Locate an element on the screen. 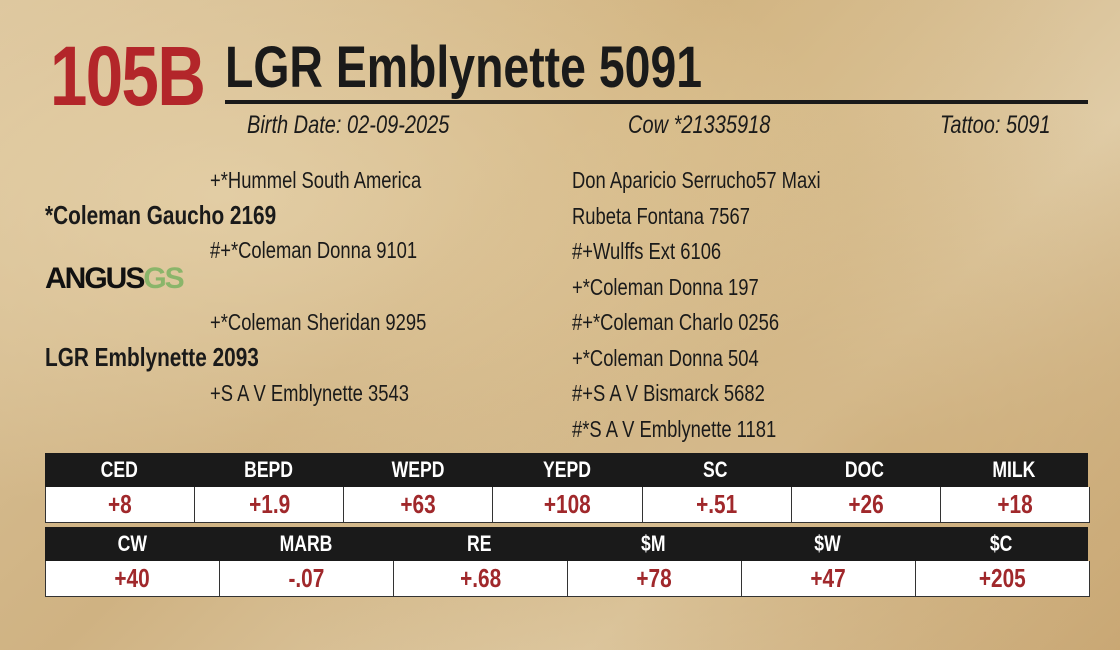 The height and width of the screenshot is (650, 1120). epd-header: MARB is located at coordinates (306, 543).